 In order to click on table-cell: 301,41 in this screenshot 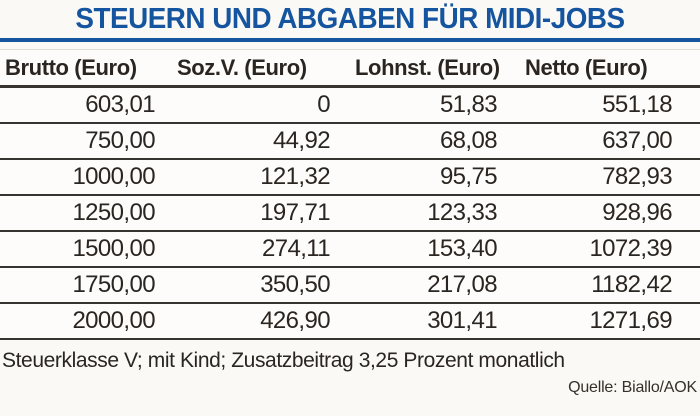, I will do `click(462, 320)`.